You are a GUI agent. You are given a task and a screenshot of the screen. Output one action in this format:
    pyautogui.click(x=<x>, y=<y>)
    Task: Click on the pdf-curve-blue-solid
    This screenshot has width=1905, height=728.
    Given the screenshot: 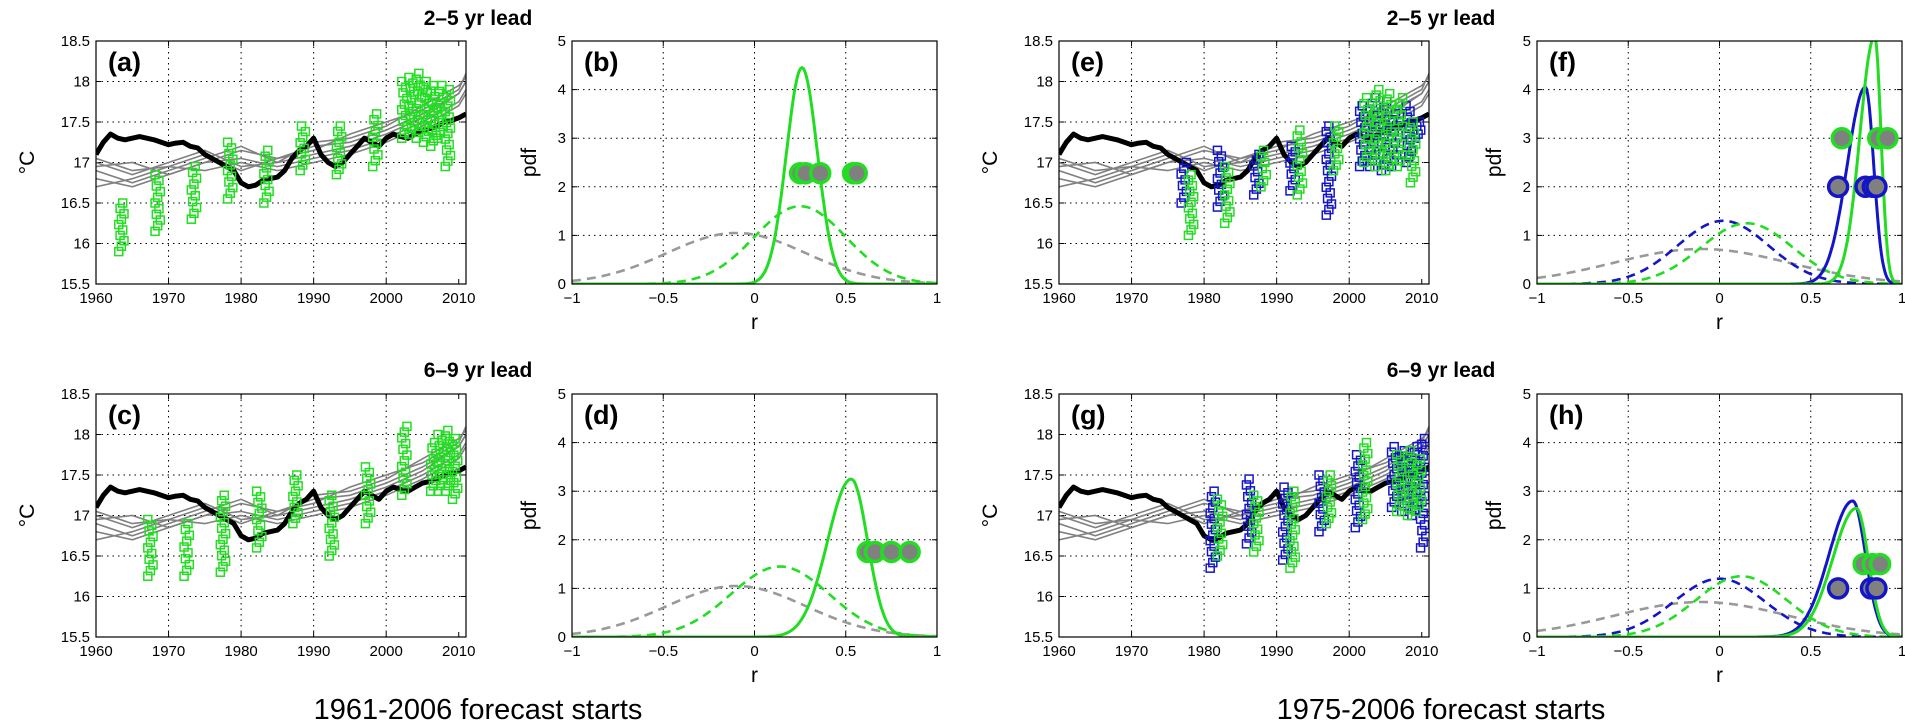 What is the action you would take?
    pyautogui.click(x=1719, y=568)
    